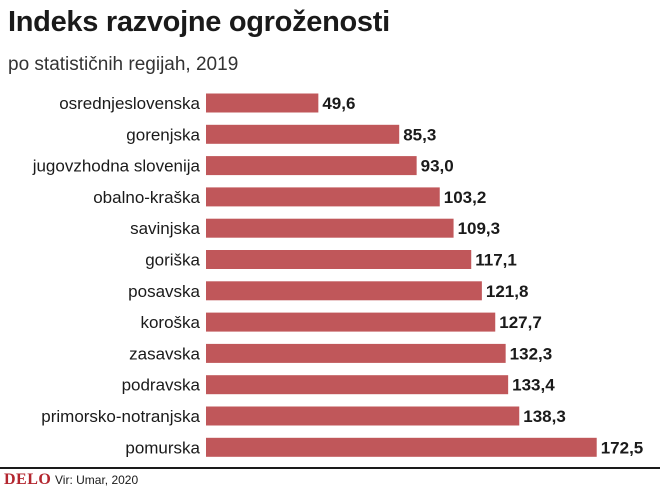 Image resolution: width=660 pixels, height=498 pixels. What do you see at coordinates (330, 228) in the screenshot?
I see `bar-savinjska` at bounding box center [330, 228].